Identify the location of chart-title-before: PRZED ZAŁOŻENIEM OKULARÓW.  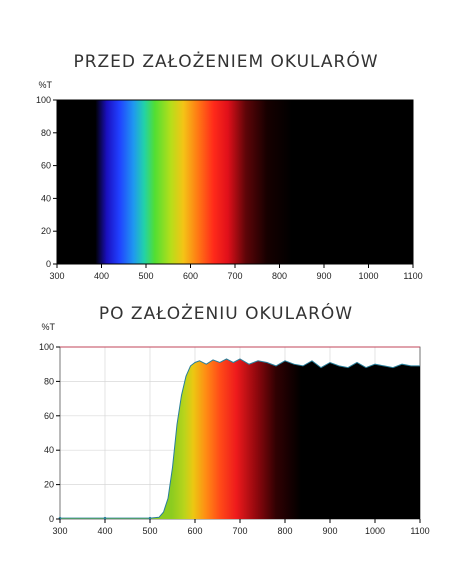
(226, 62).